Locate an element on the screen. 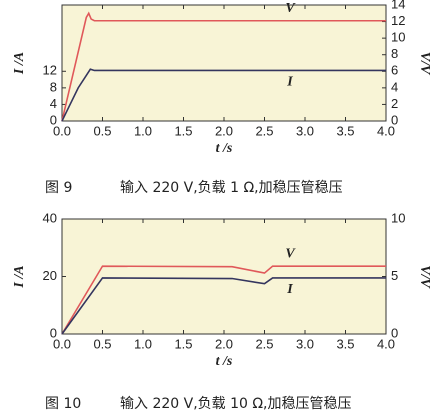  y-tick-label: 20 is located at coordinates (50, 275).